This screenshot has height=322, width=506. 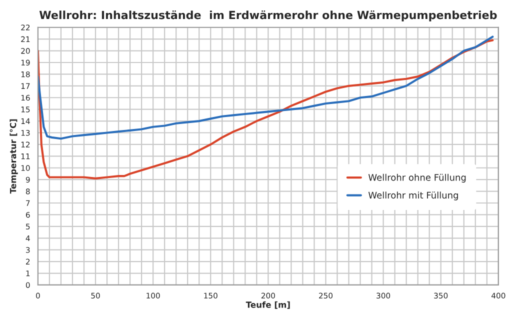 What do you see at coordinates (14, 156) in the screenshot?
I see `y-axis-title: Temperatur [°C]` at bounding box center [14, 156].